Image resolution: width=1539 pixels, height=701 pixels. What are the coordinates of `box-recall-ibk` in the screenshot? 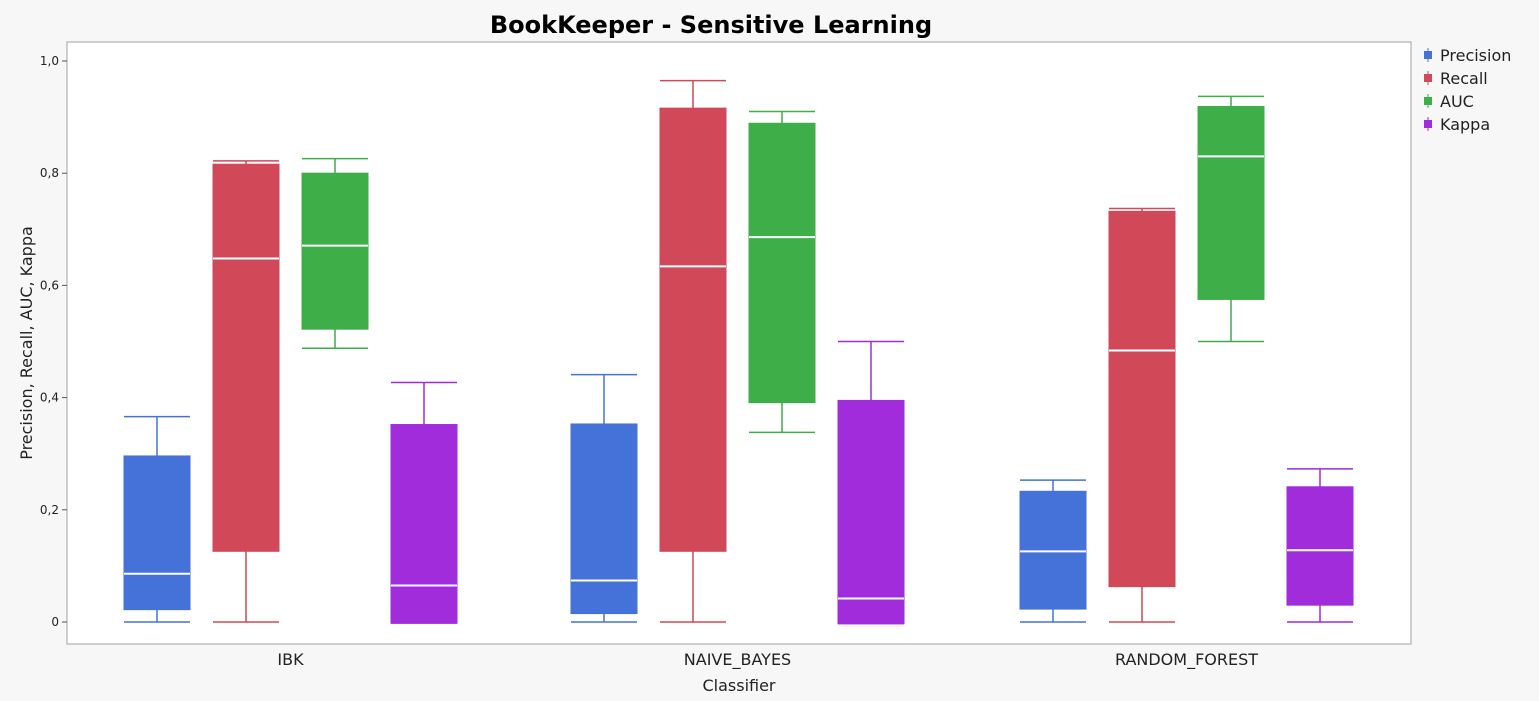 It's located at (246, 391).